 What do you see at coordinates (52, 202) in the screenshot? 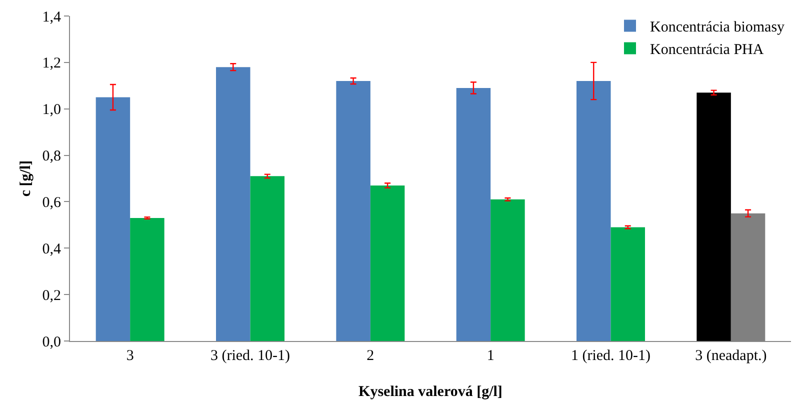
I see `y-tick-label: 0,6` at bounding box center [52, 202].